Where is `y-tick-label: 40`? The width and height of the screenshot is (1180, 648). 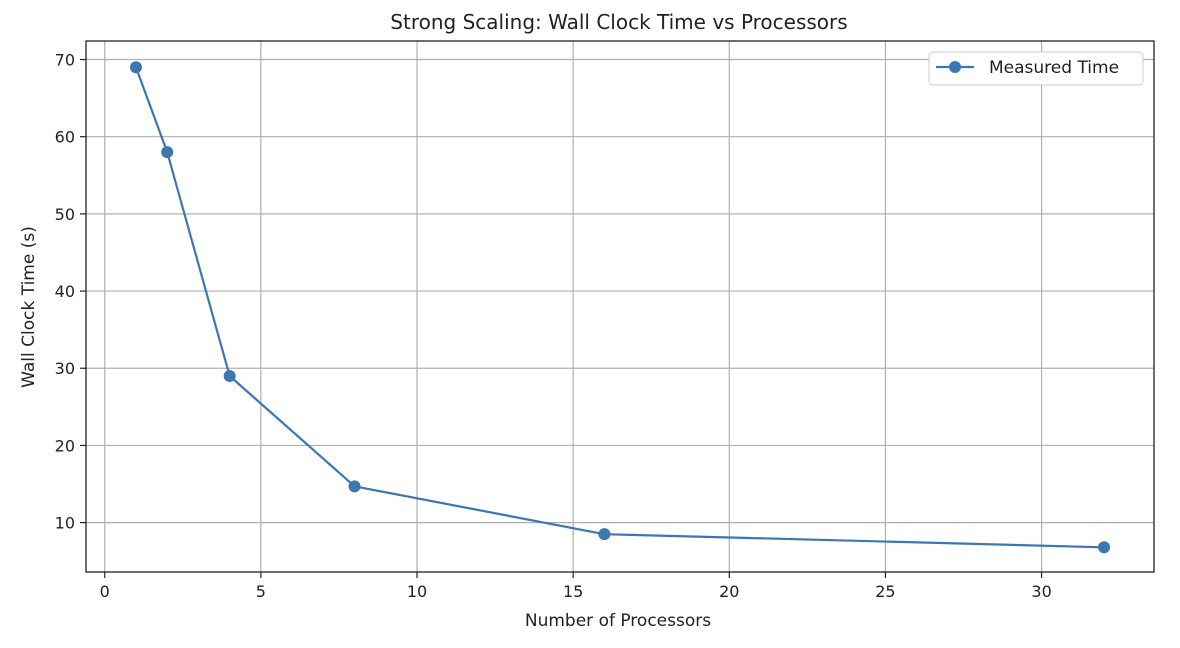 y-tick-label: 40 is located at coordinates (65, 291).